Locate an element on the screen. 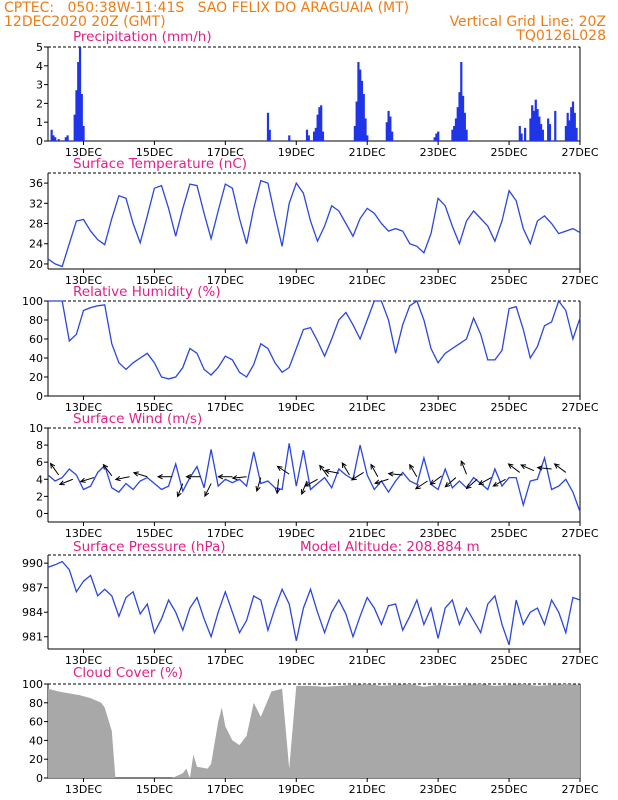 This screenshot has width=618, height=800. precipitation-xtick-label: 23DEC is located at coordinates (438, 152).